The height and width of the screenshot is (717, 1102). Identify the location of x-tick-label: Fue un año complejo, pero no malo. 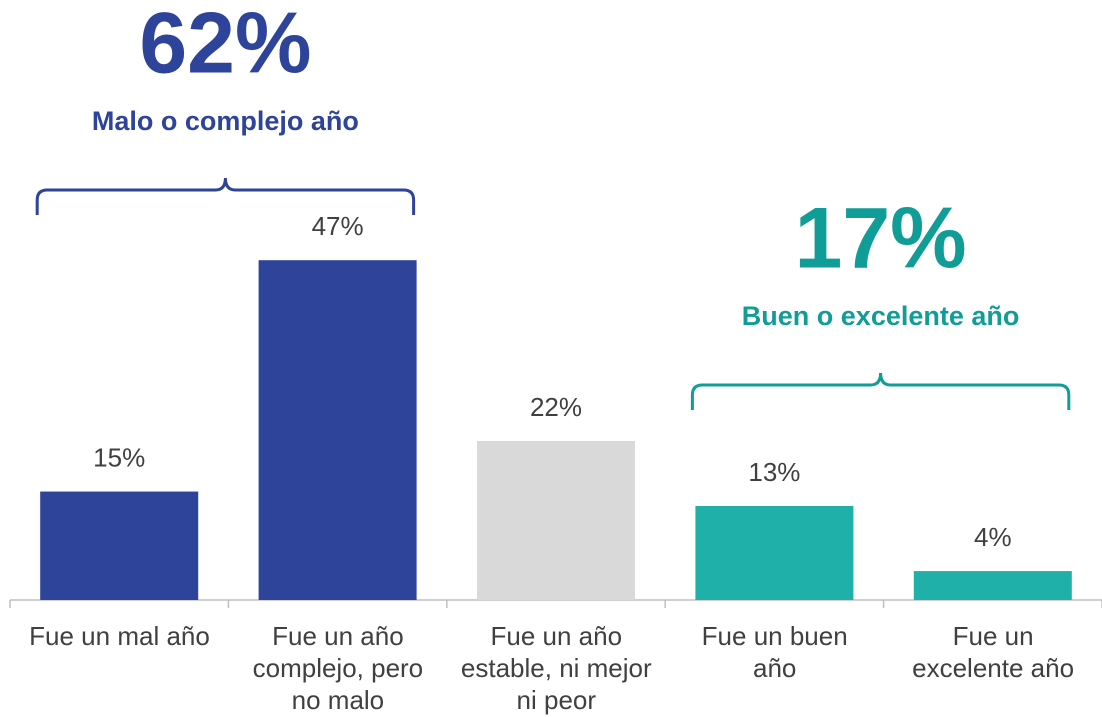
(338, 668).